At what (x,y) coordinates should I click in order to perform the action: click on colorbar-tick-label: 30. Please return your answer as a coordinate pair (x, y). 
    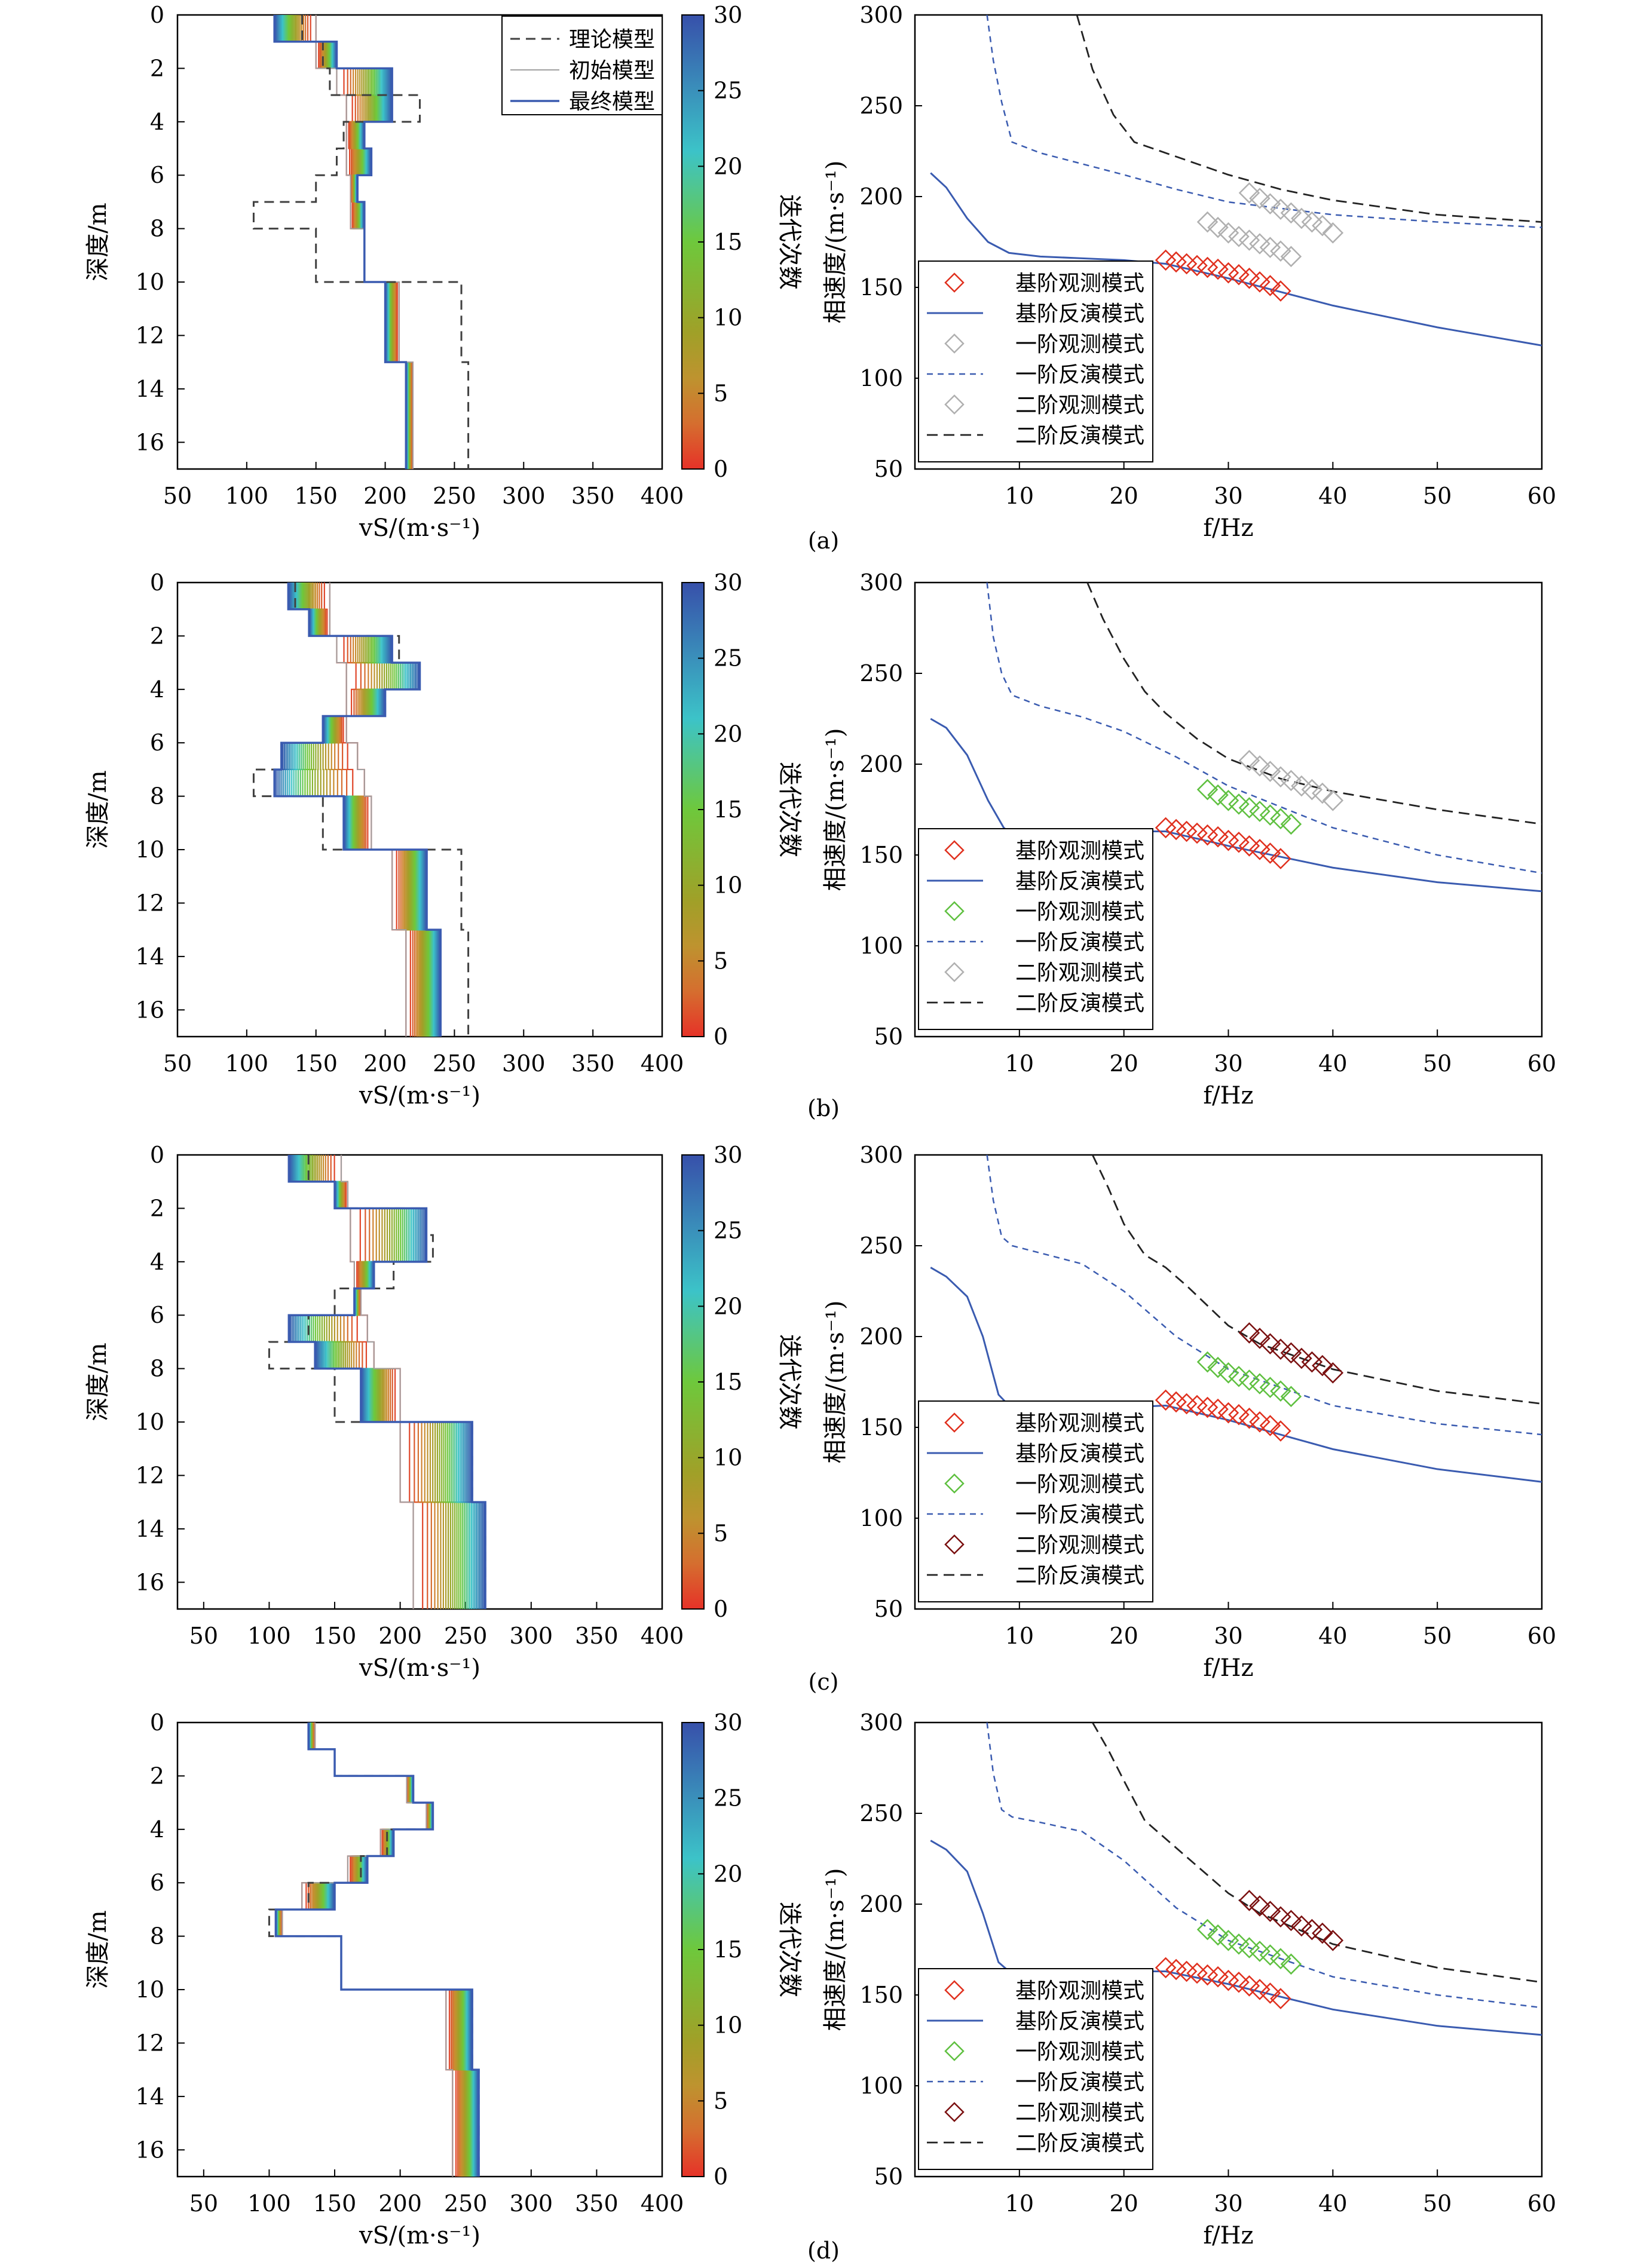
    Looking at the image, I should click on (728, 583).